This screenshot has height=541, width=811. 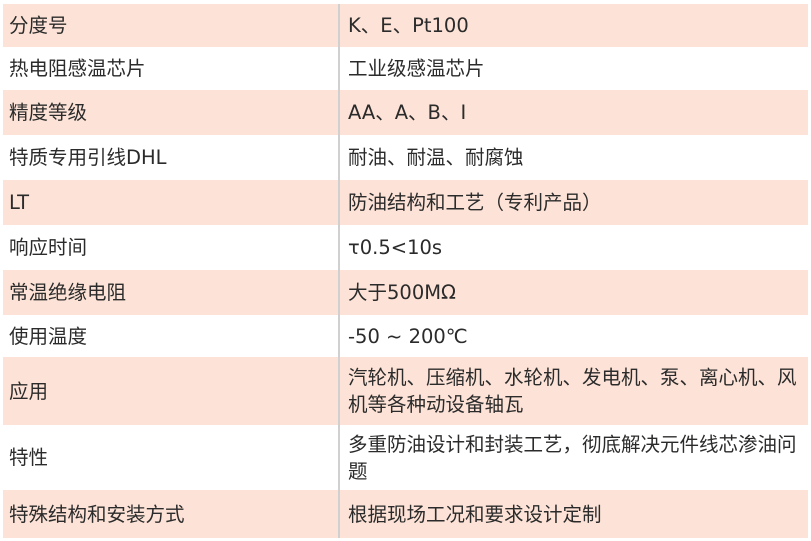 I want to click on row-value: K、E、Pt100, so click(x=573, y=25).